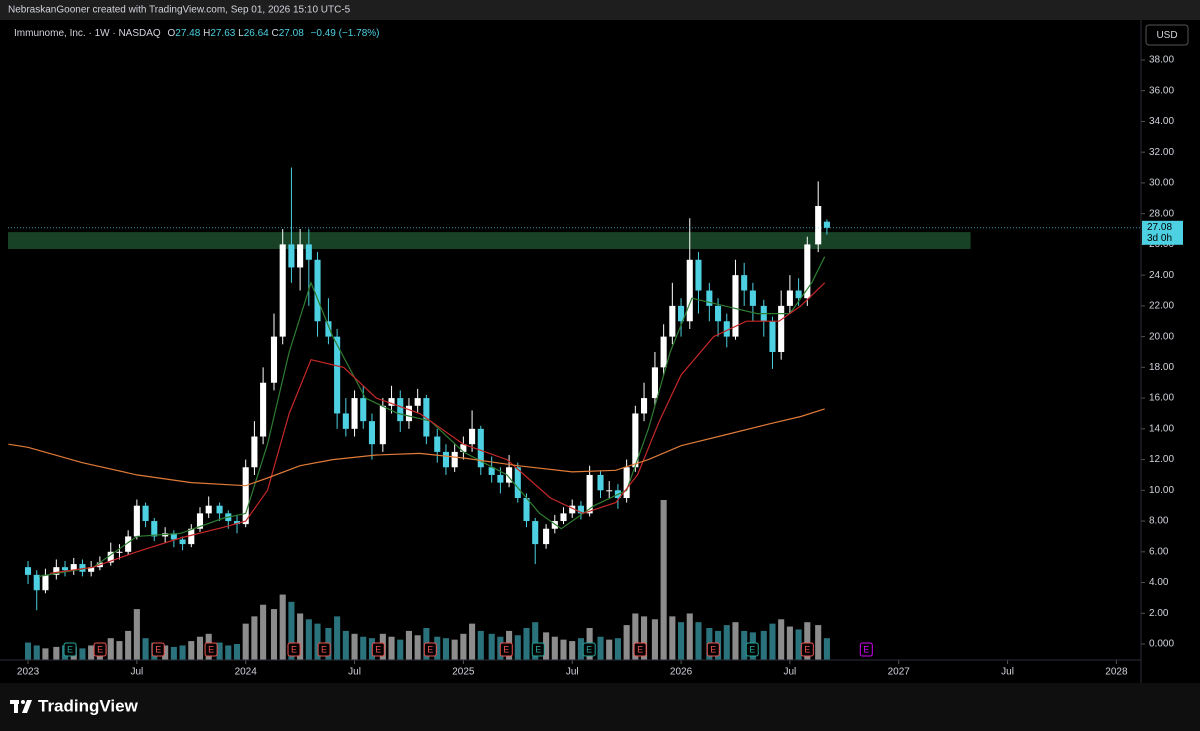 This screenshot has width=1200, height=731. What do you see at coordinates (1161, 306) in the screenshot?
I see `y-tick-label: 22.00` at bounding box center [1161, 306].